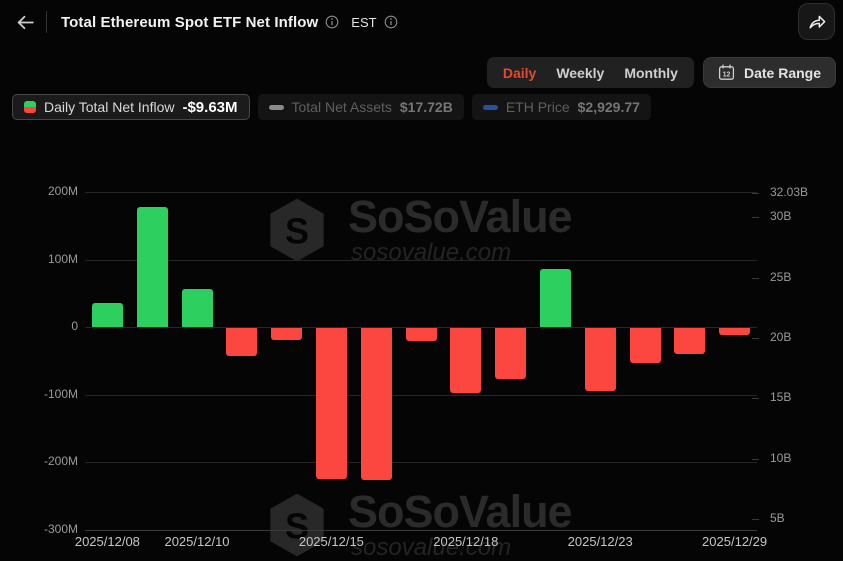 This screenshot has height=561, width=843. What do you see at coordinates (197, 541) in the screenshot?
I see `x-axis-date-label: 2025/12/10` at bounding box center [197, 541].